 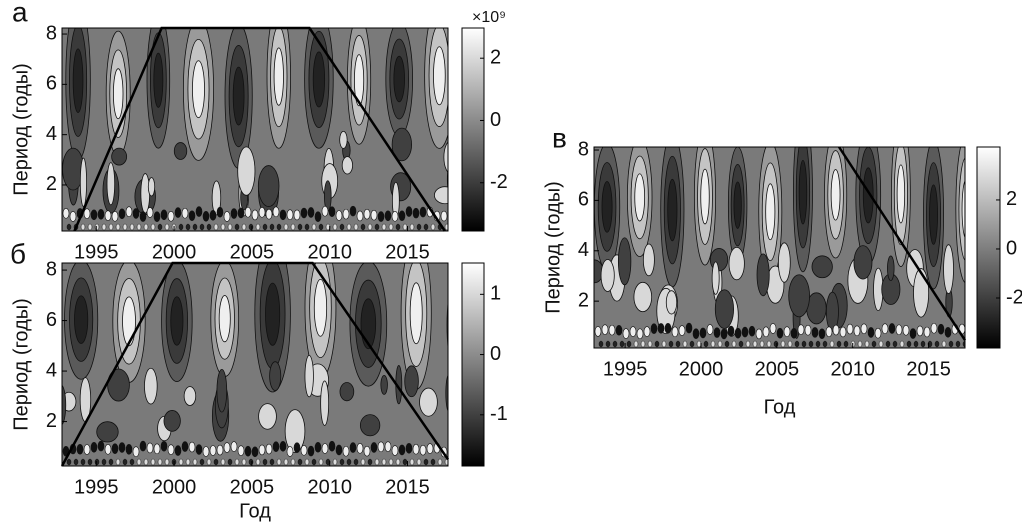 I want to click on y-tick-label: 8, so click(x=51, y=33).